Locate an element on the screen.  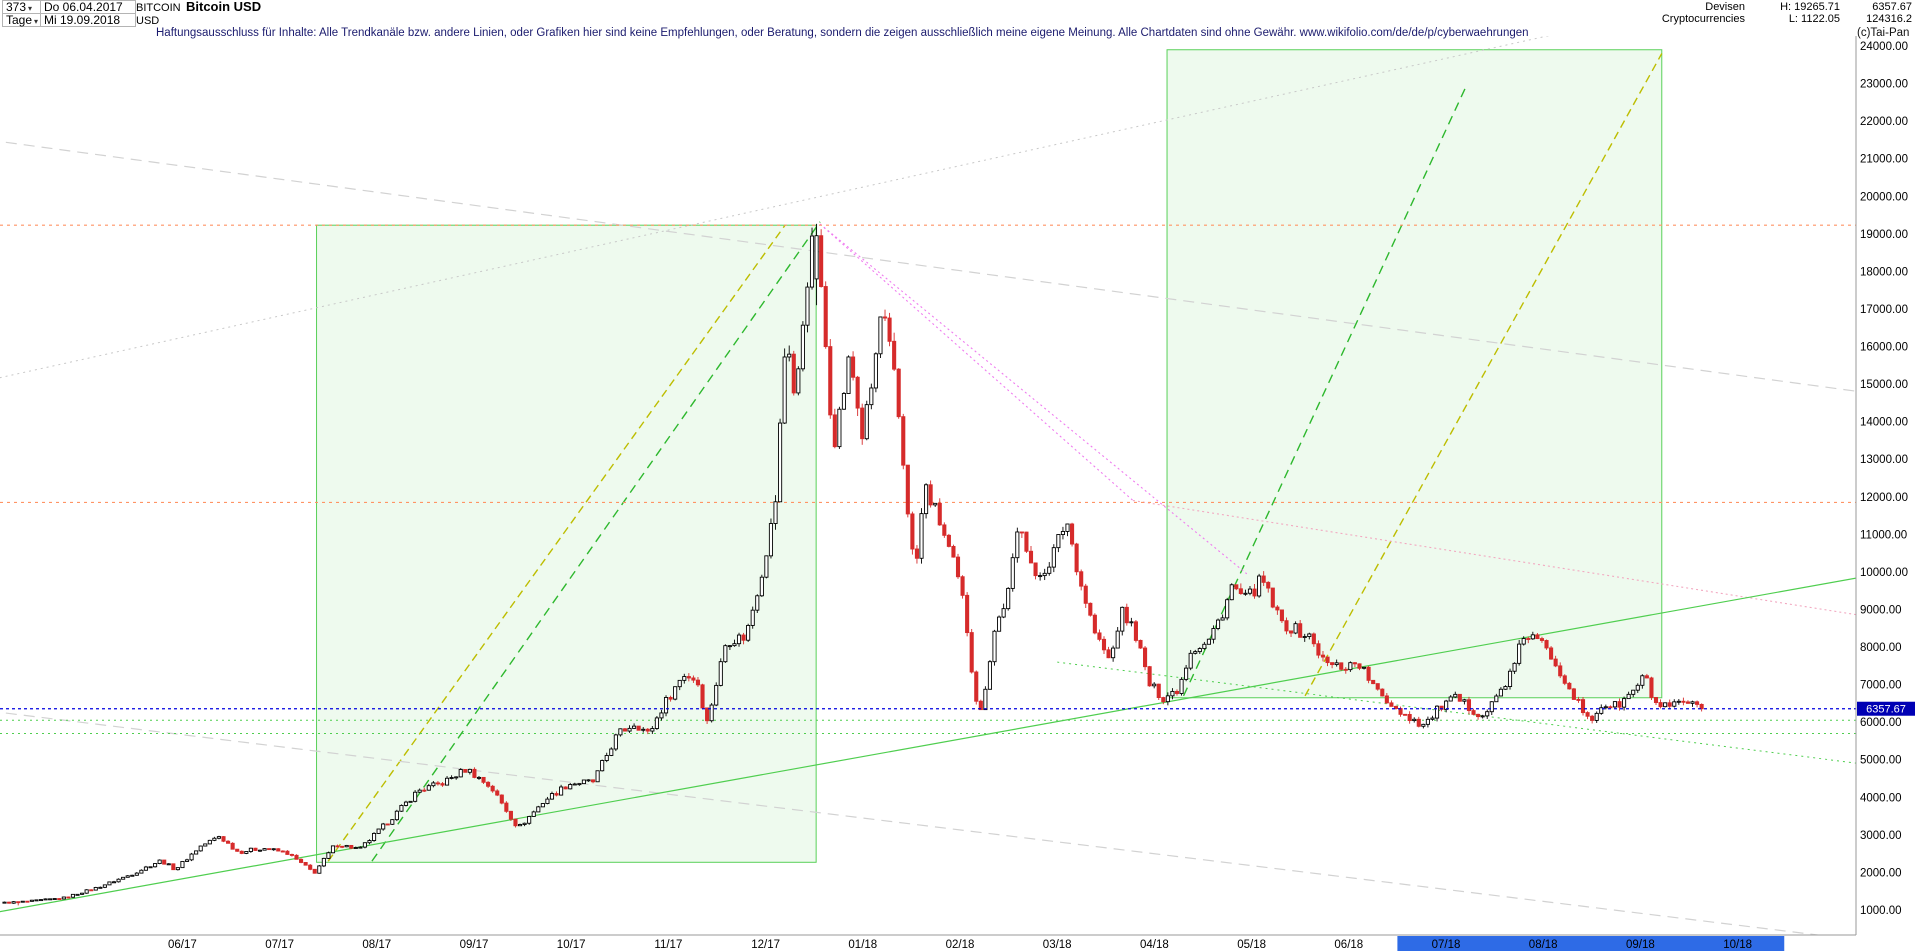
category-primary: Devisen is located at coordinates (1725, 7).